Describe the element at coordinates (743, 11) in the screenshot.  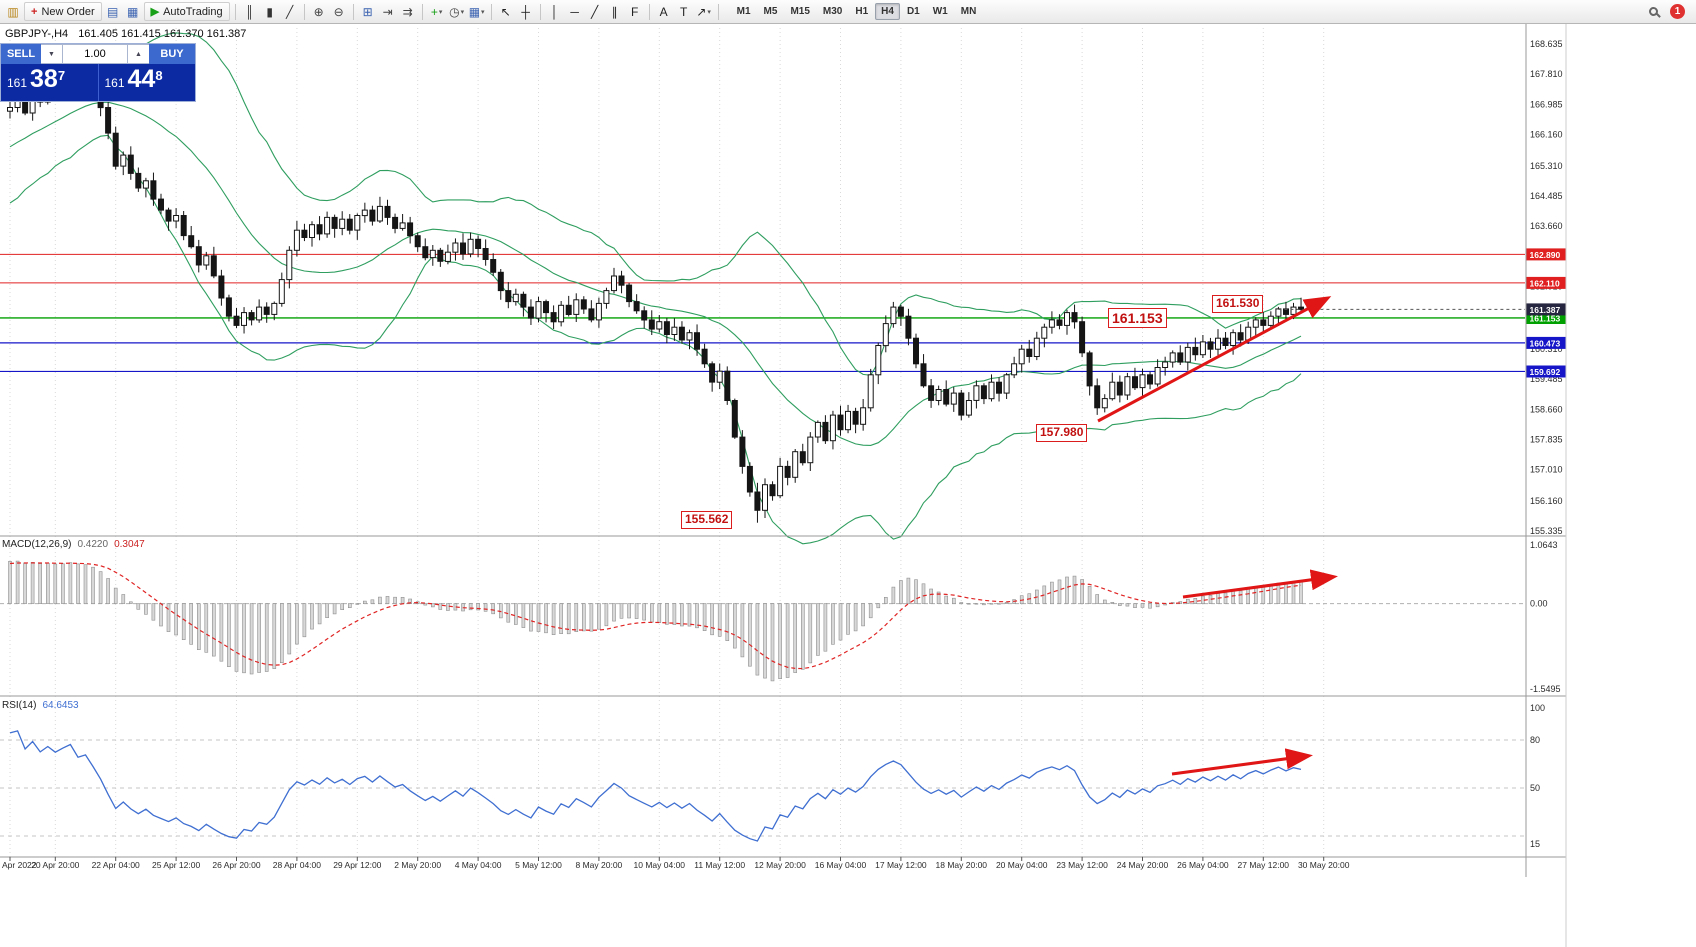
I see `timeframe-m1: M1` at that location.